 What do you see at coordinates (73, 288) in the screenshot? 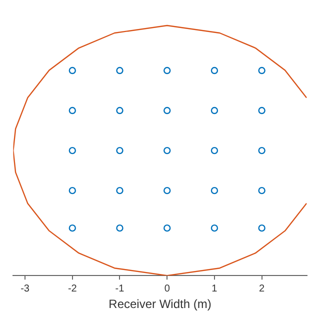
I see `x-tick-label: -2` at bounding box center [73, 288].